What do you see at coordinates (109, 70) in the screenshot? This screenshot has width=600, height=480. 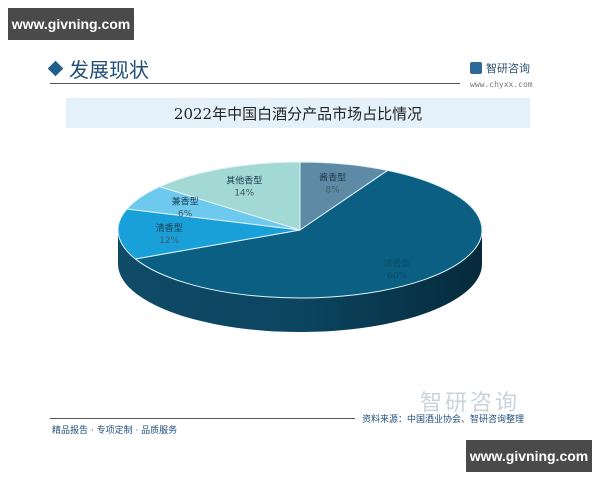 I see `section-title: 发展现状` at bounding box center [109, 70].